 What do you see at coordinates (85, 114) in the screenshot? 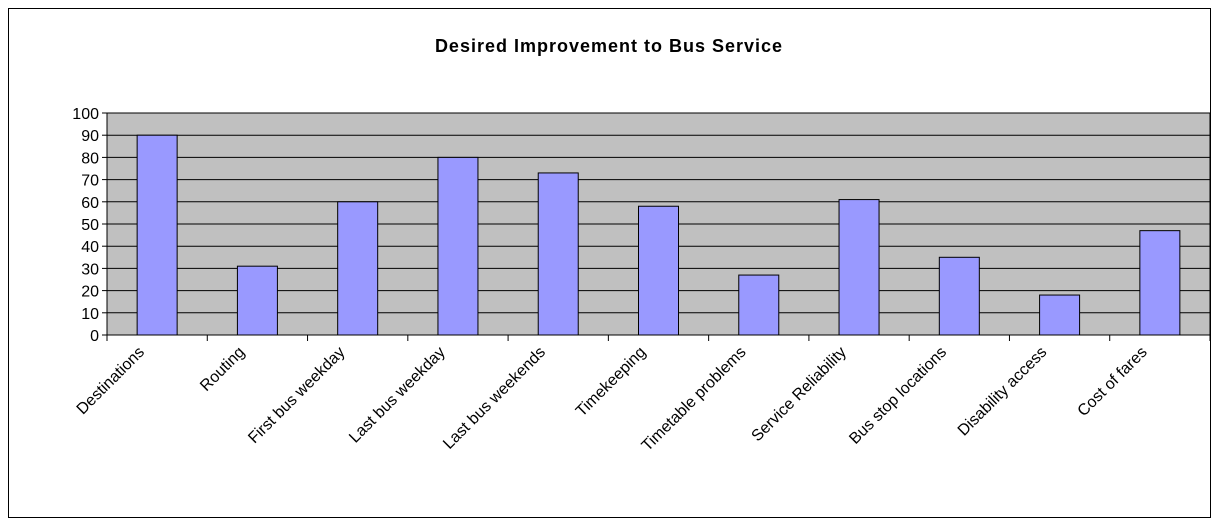
I see `y-tick-label: 100` at bounding box center [85, 114].